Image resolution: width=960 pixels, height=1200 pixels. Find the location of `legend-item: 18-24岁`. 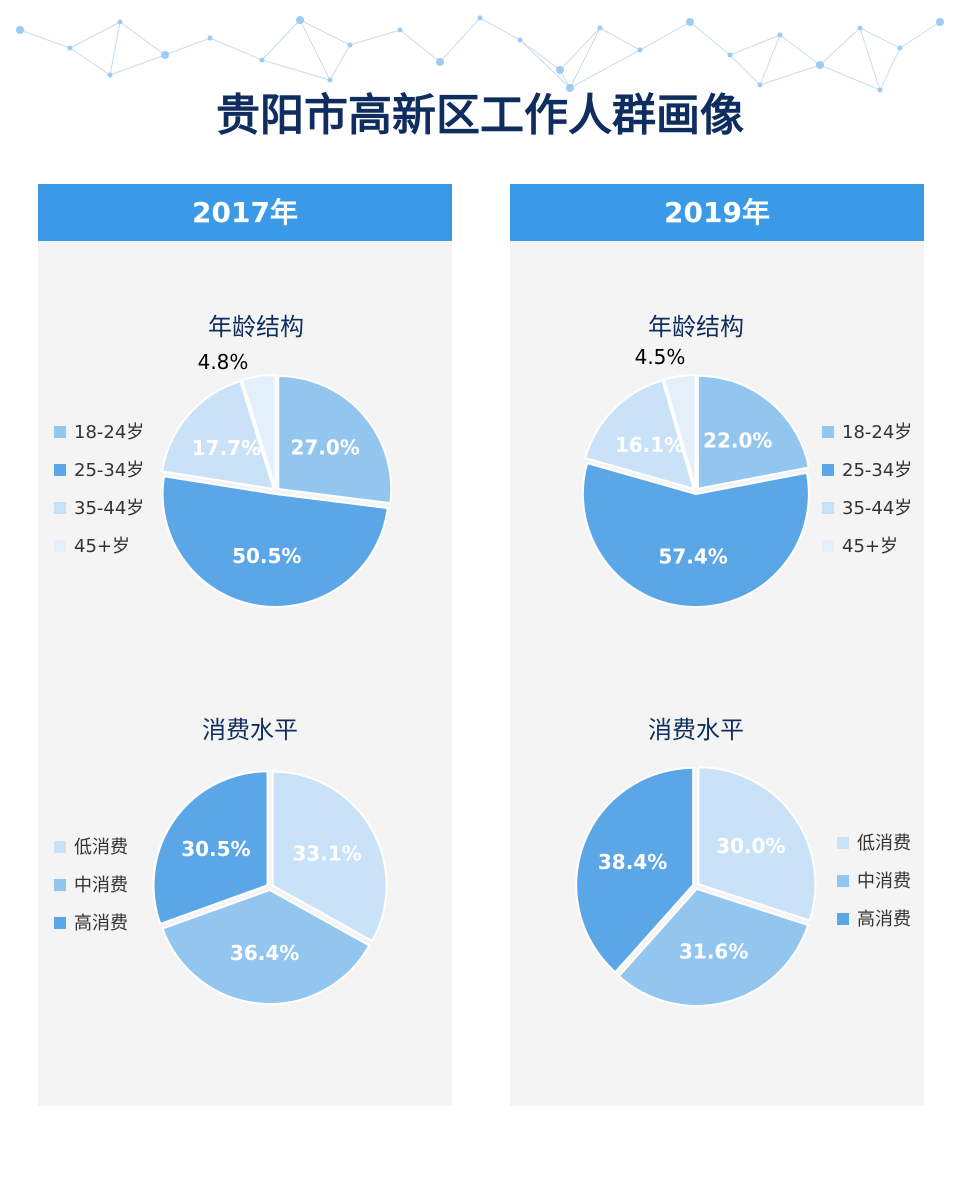

legend-item: 18-24岁 is located at coordinates (867, 432).